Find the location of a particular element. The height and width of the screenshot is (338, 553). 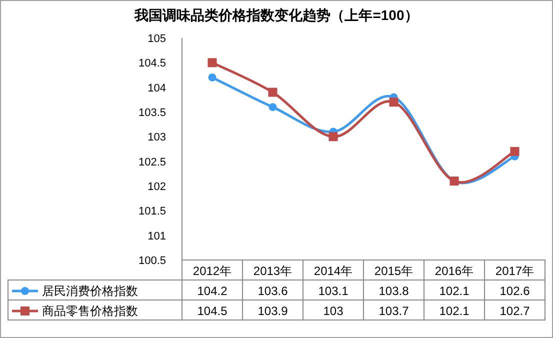

data-label: 104.5 is located at coordinates (212, 311).